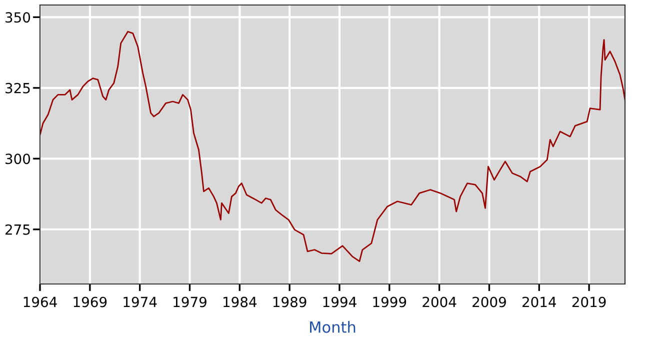  I want to click on x-tick-label: 1984, so click(240, 302).